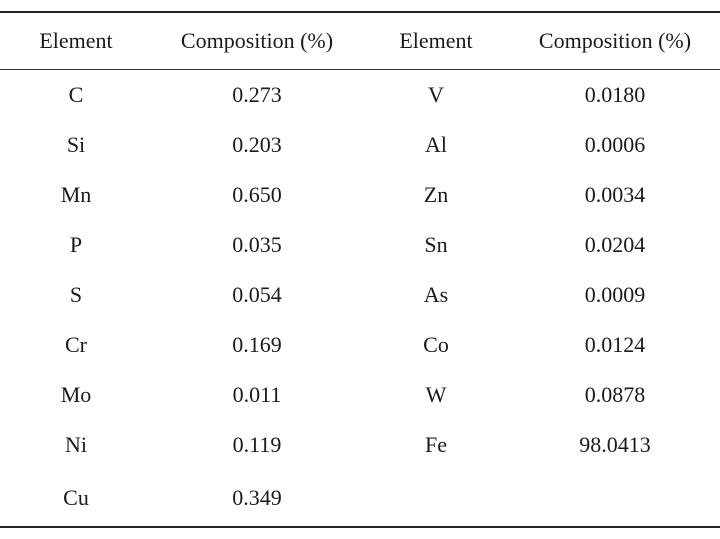 The width and height of the screenshot is (720, 539). Describe the element at coordinates (436, 344) in the screenshot. I see `element-cell: Co` at that location.